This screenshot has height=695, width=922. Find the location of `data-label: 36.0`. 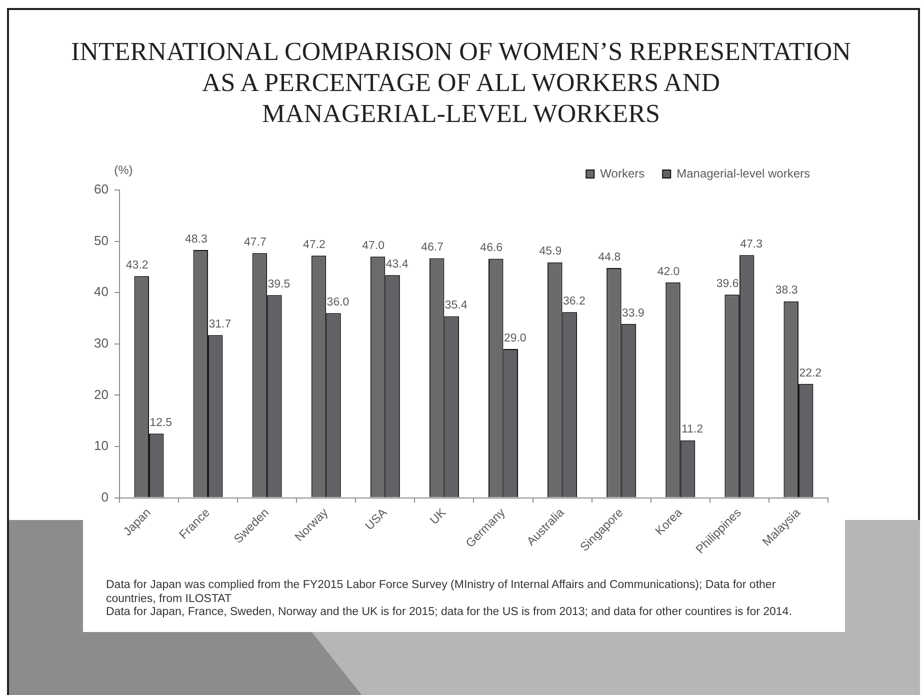

data-label: 36.0 is located at coordinates (338, 302).